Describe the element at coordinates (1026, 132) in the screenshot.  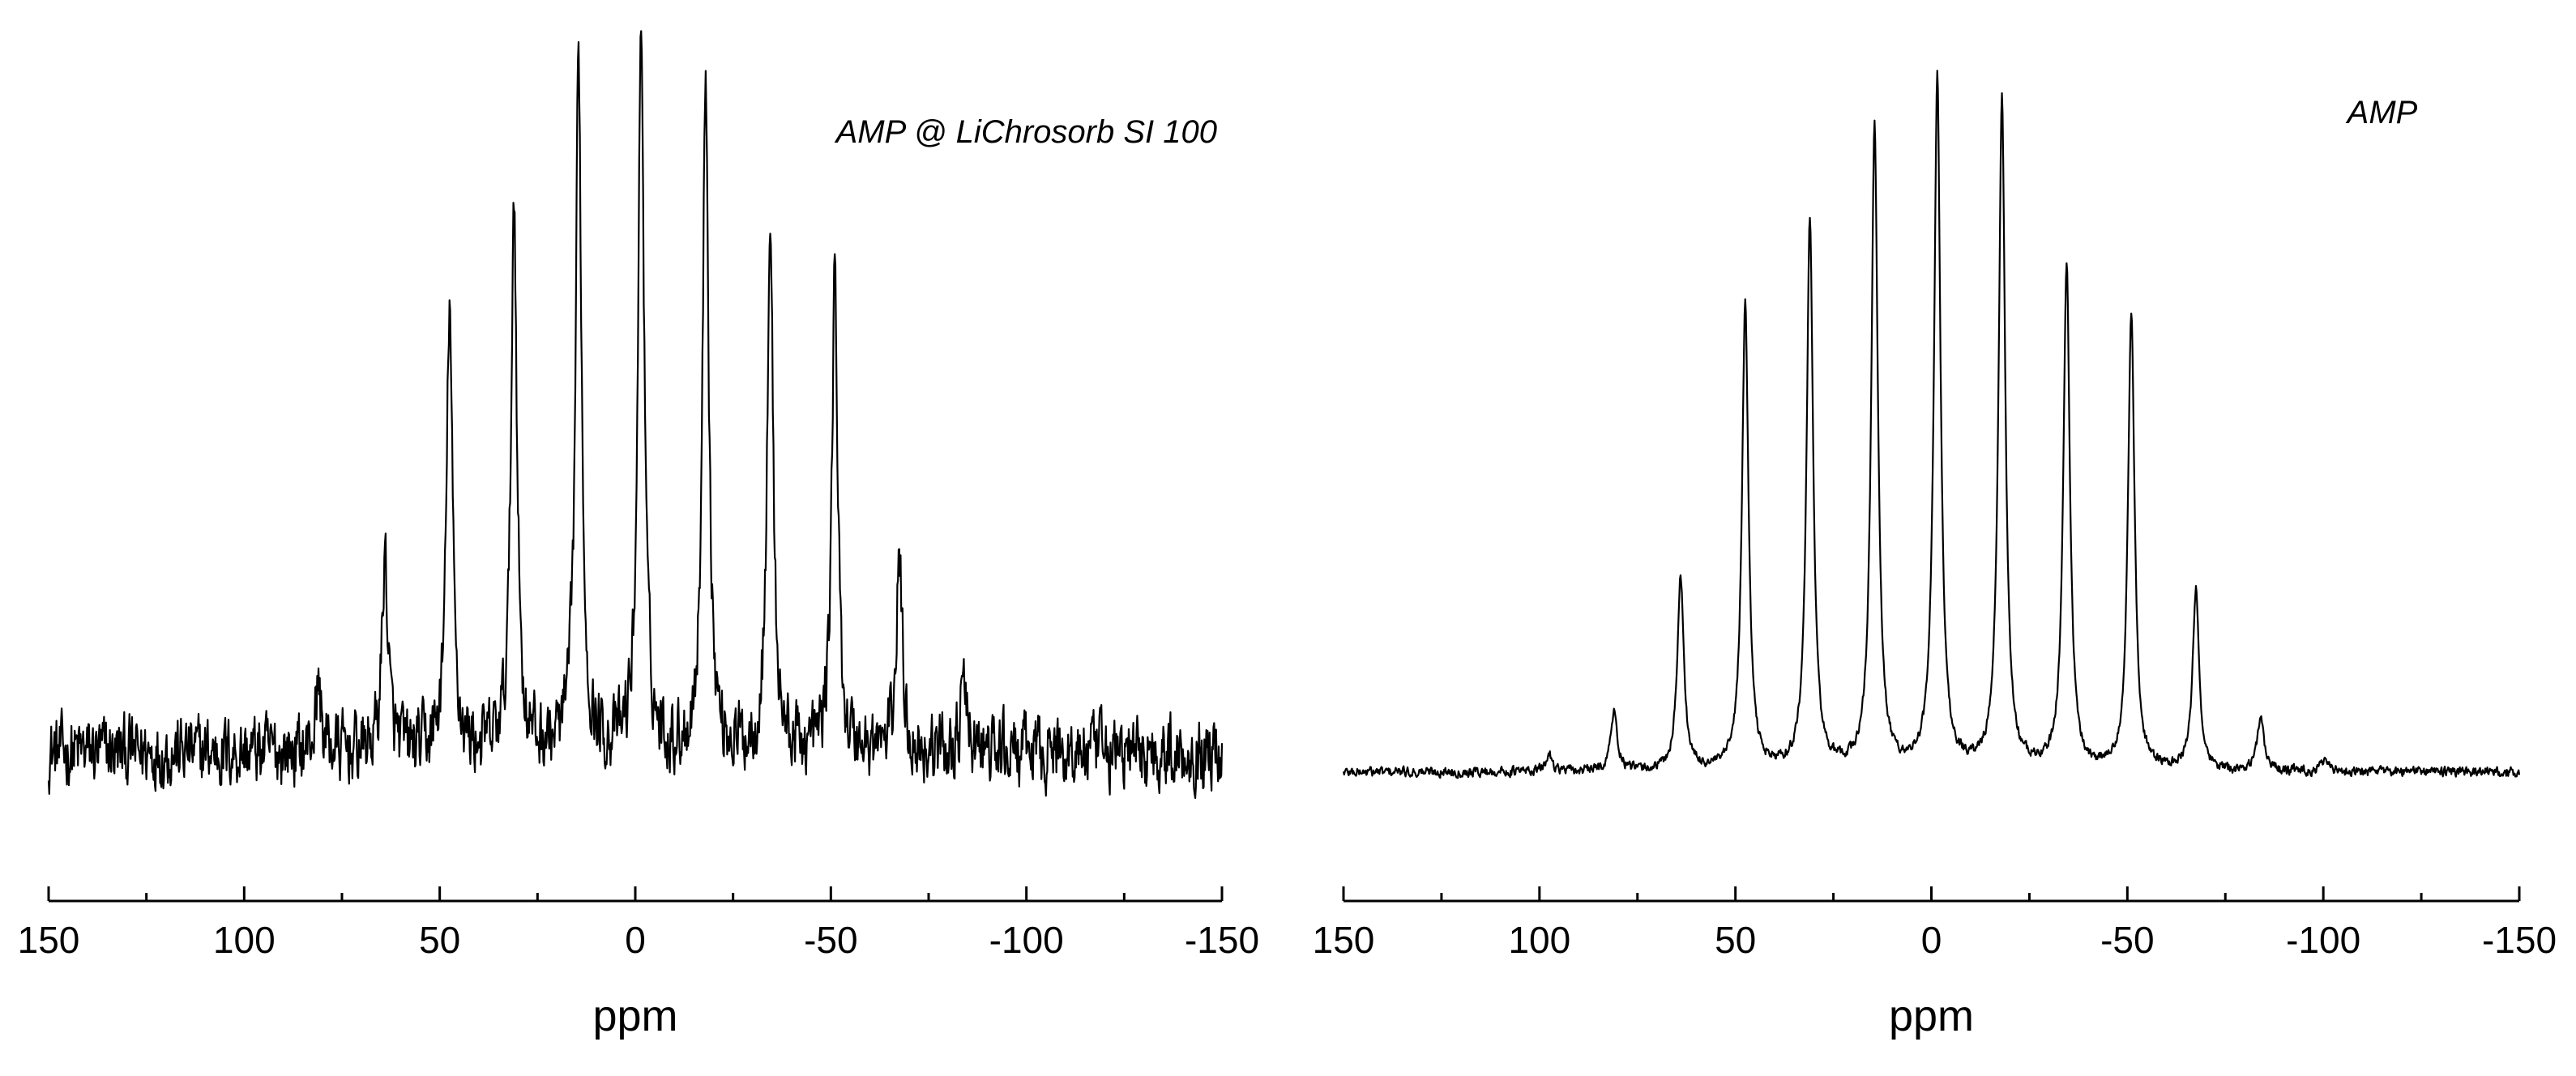
I see `panel-title: AMP @ LiChrosorb SI 100` at that location.